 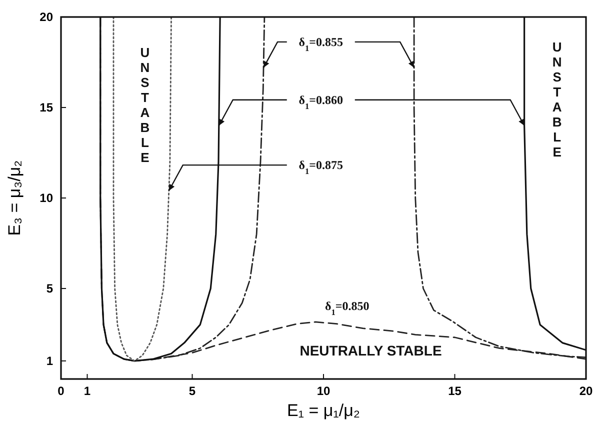 I want to click on x-tick-label: 15, so click(x=455, y=391).